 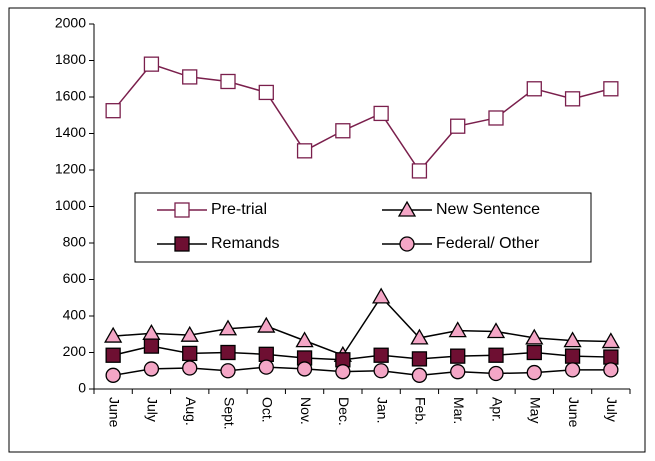 What do you see at coordinates (70, 169) in the screenshot?
I see `y-tick-label: 1200` at bounding box center [70, 169].